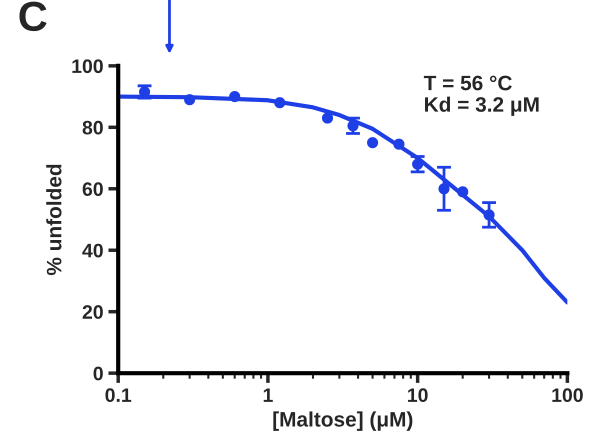 The image size is (591, 439). I want to click on y-tick-label: 20, so click(92, 312).